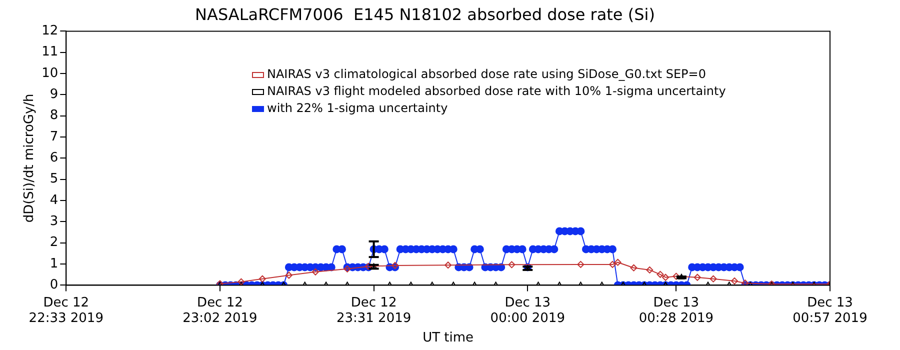 The width and height of the screenshot is (900, 350). What do you see at coordinates (54, 94) in the screenshot?
I see `y-tick-label: 9` at bounding box center [54, 94].